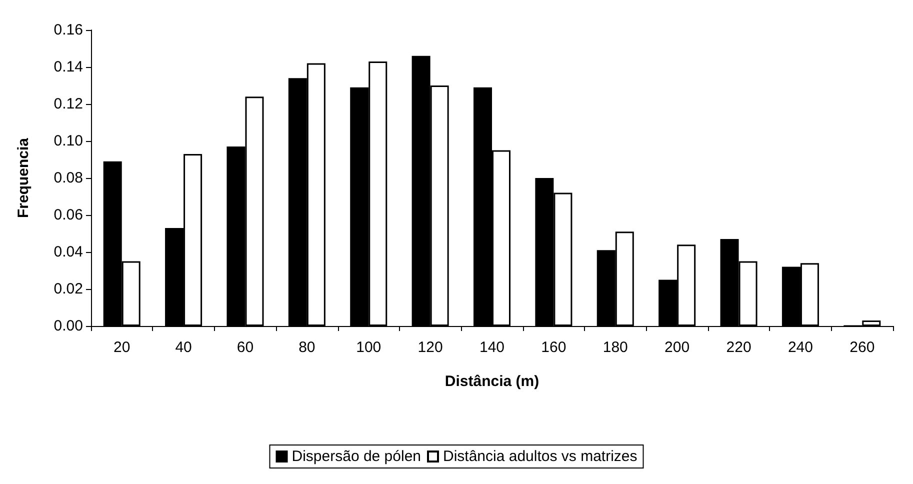  I want to click on y-tick-label: 0.14, so click(68, 67).